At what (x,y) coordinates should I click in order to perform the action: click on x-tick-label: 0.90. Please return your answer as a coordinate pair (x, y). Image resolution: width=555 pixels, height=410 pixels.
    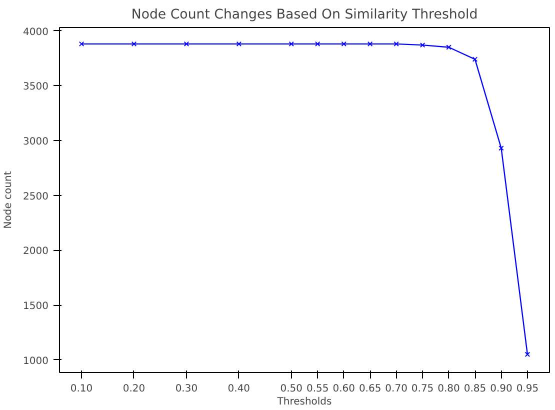
    Looking at the image, I should click on (501, 389).